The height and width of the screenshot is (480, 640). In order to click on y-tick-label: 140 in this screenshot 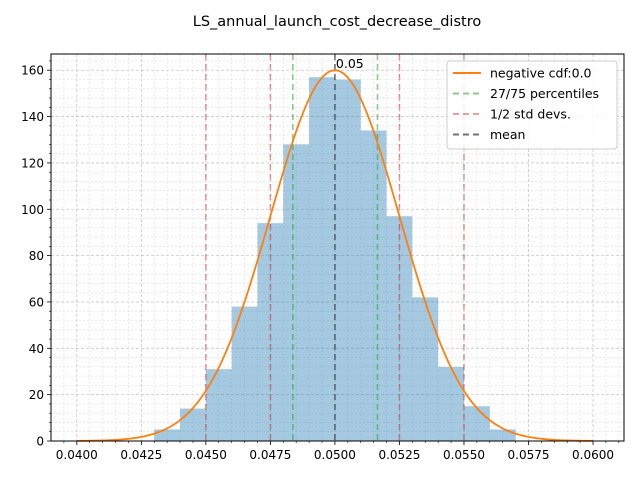, I will do `click(32, 117)`.